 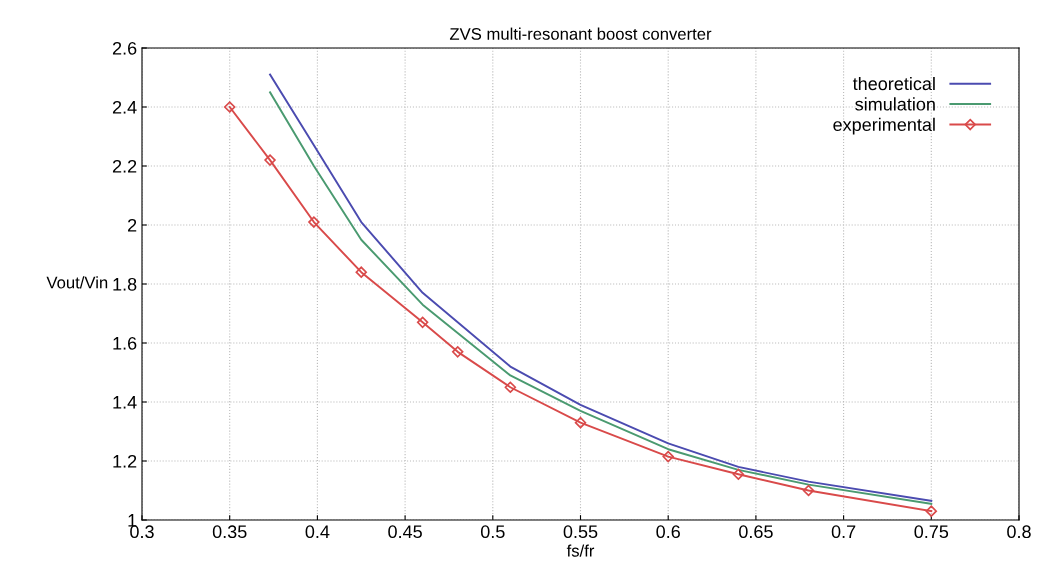 I want to click on y-tick-label: 2, so click(x=132, y=225).